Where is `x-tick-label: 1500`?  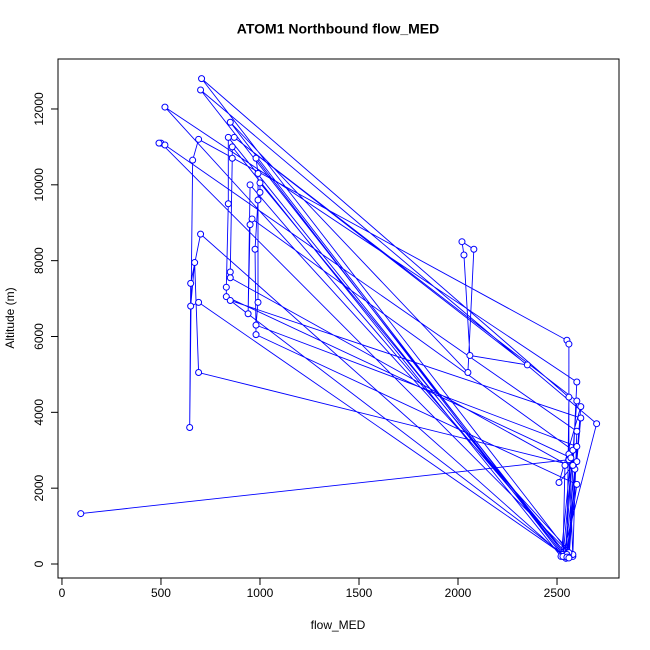 x-tick-label: 1500 is located at coordinates (359, 593).